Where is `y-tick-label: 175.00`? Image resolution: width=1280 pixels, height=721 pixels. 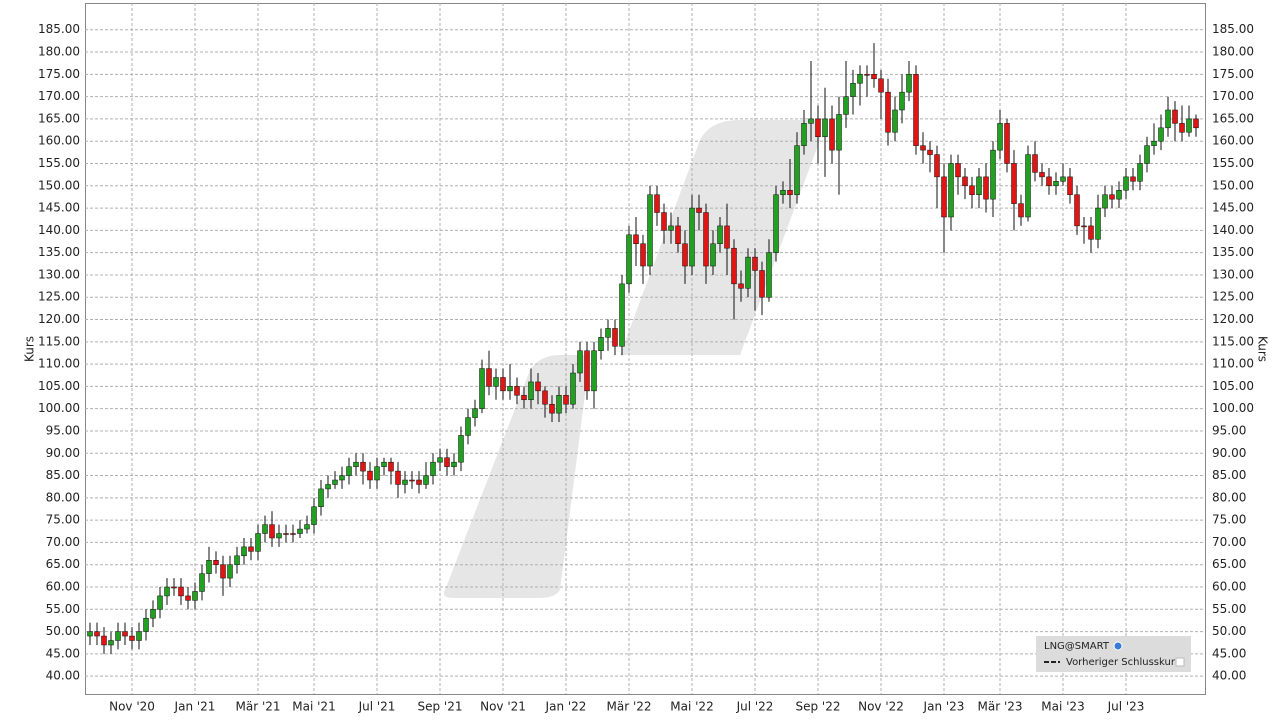
y-tick-label: 175.00 is located at coordinates (59, 74).